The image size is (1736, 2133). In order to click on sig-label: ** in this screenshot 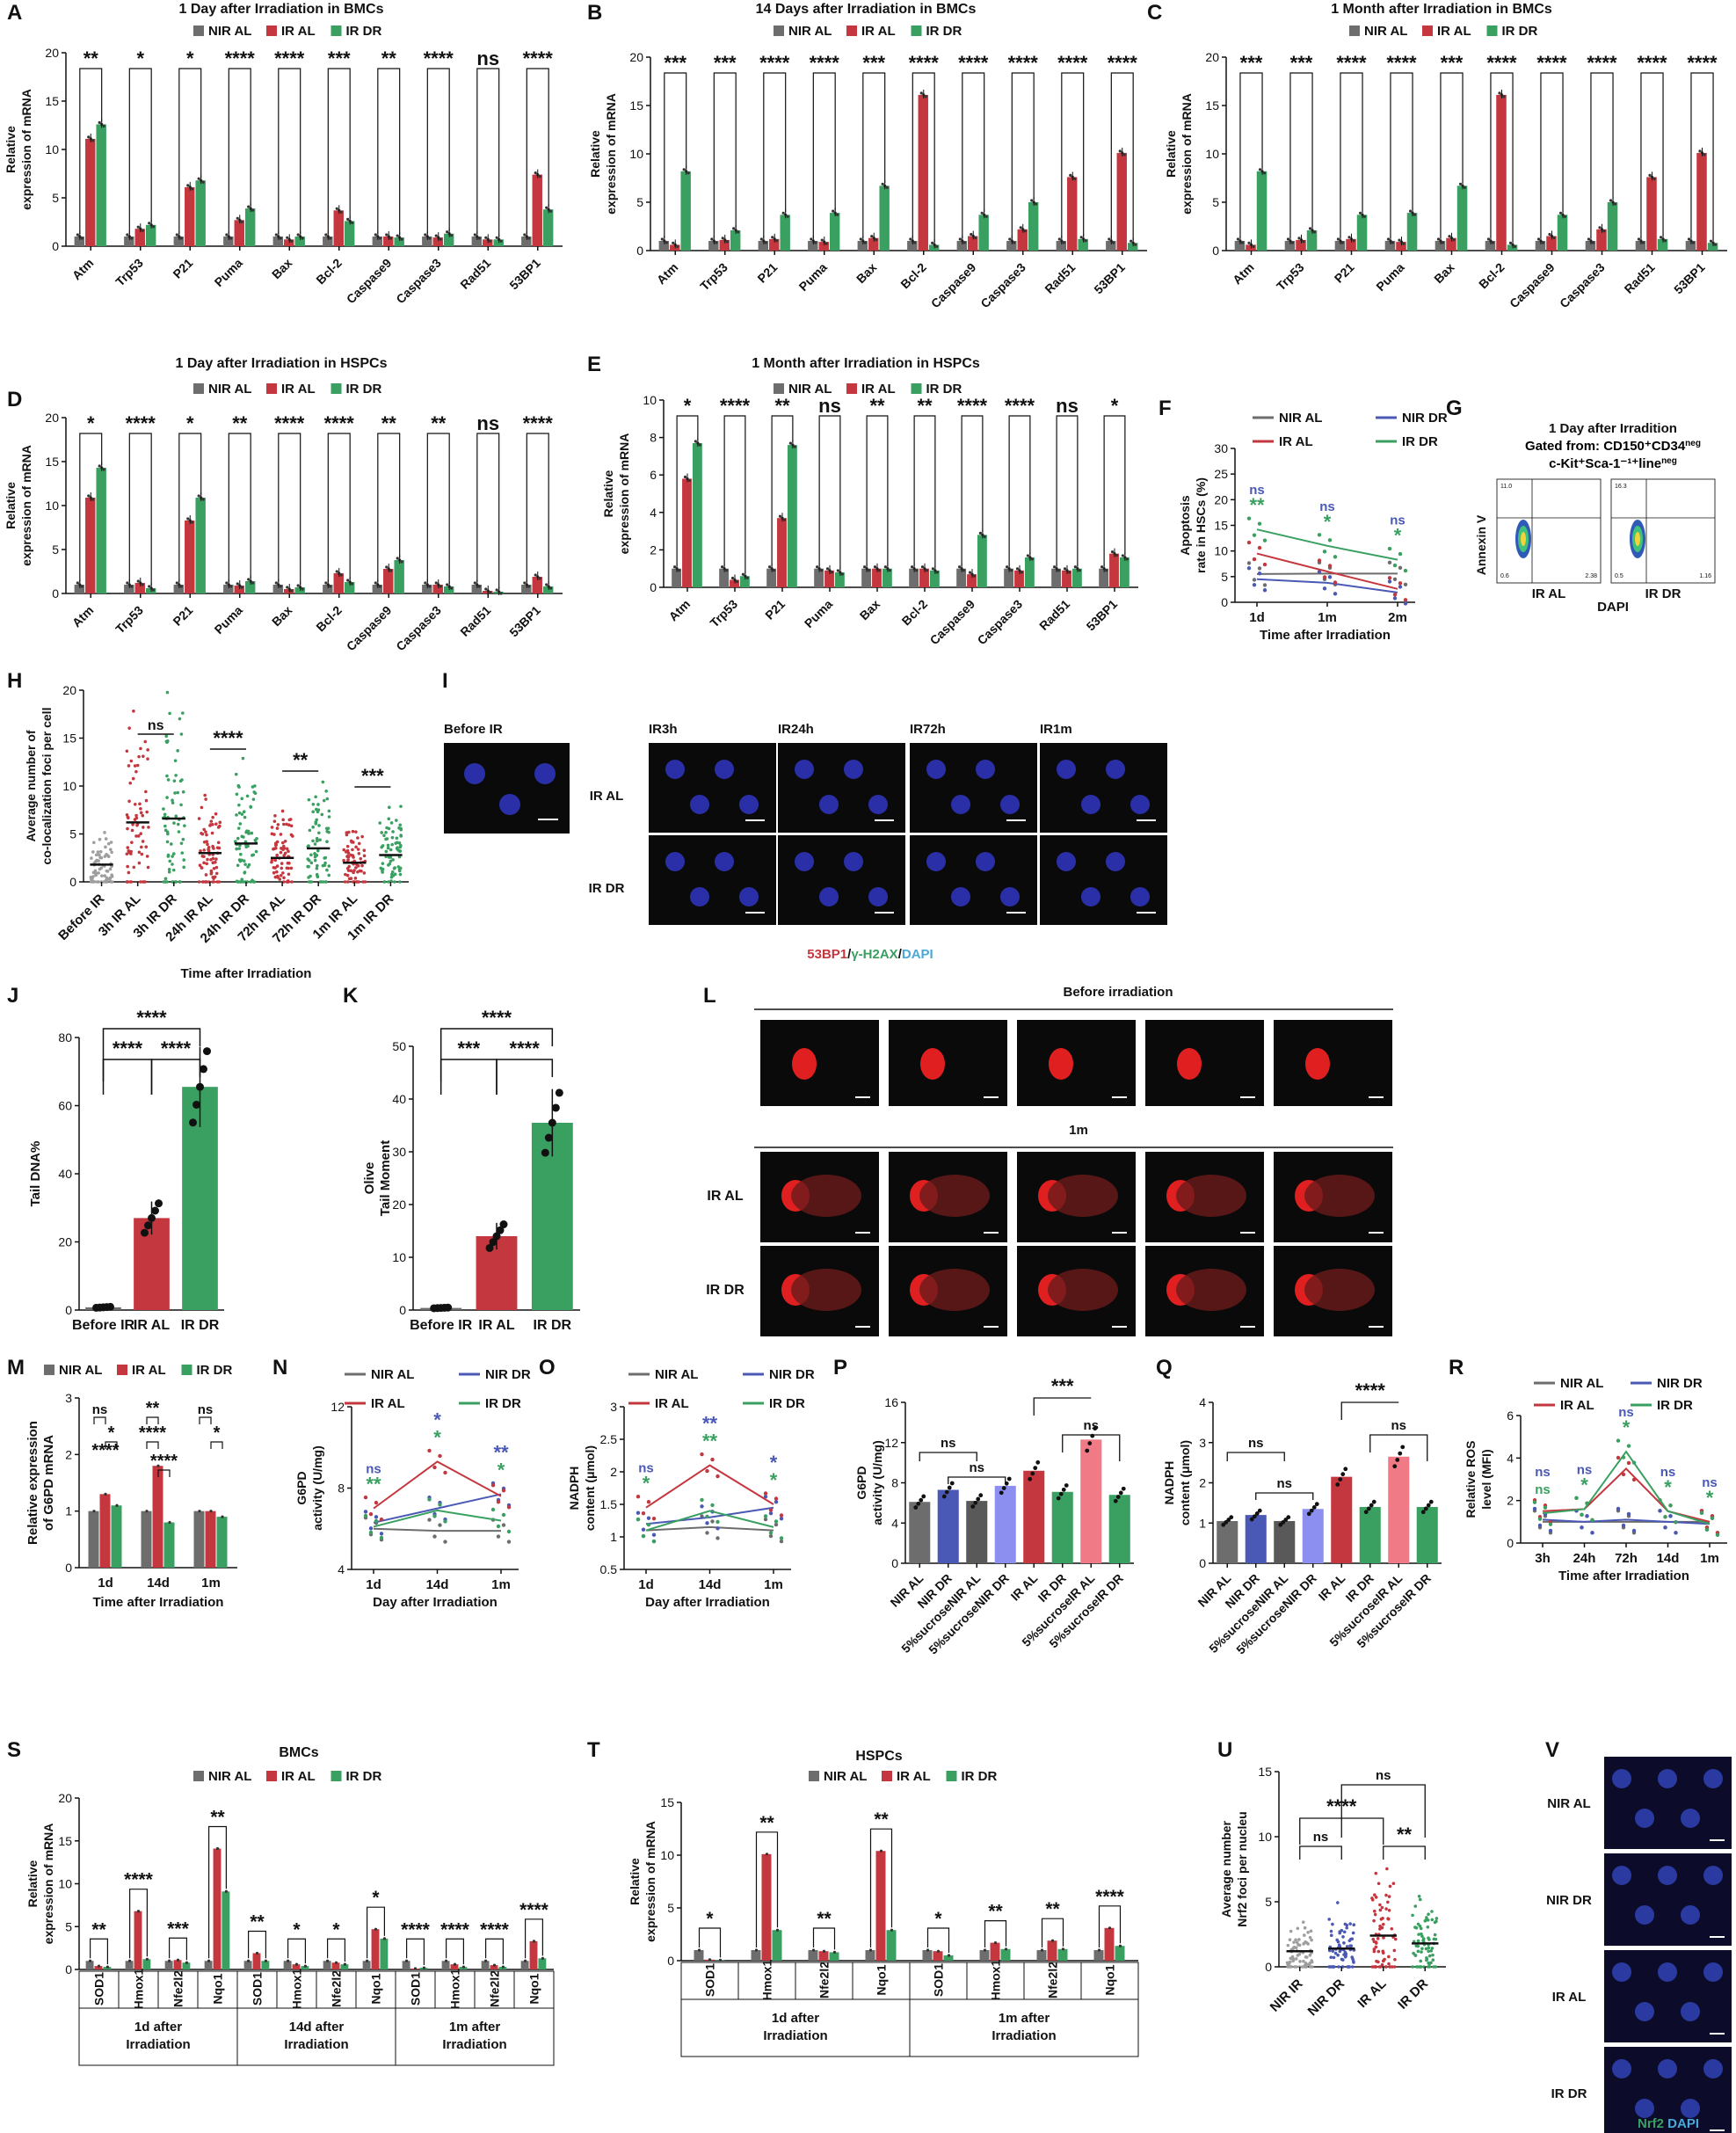, I will do `click(1405, 1834)`.